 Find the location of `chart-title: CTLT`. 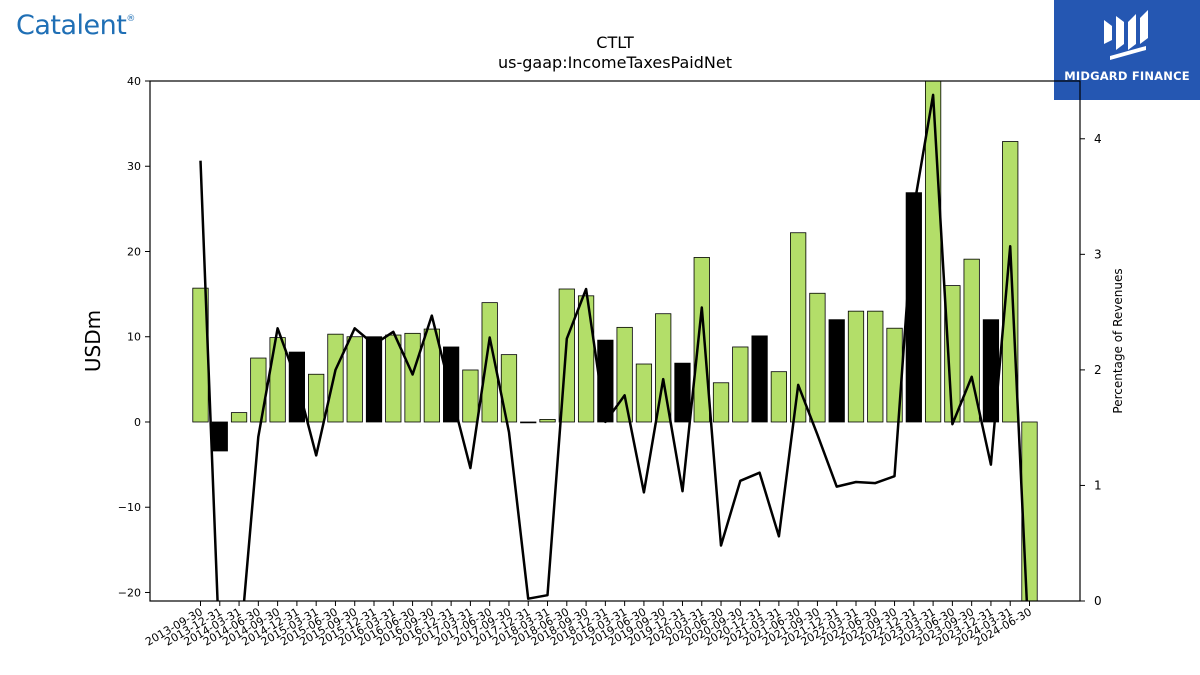

chart-title: CTLT is located at coordinates (615, 42).